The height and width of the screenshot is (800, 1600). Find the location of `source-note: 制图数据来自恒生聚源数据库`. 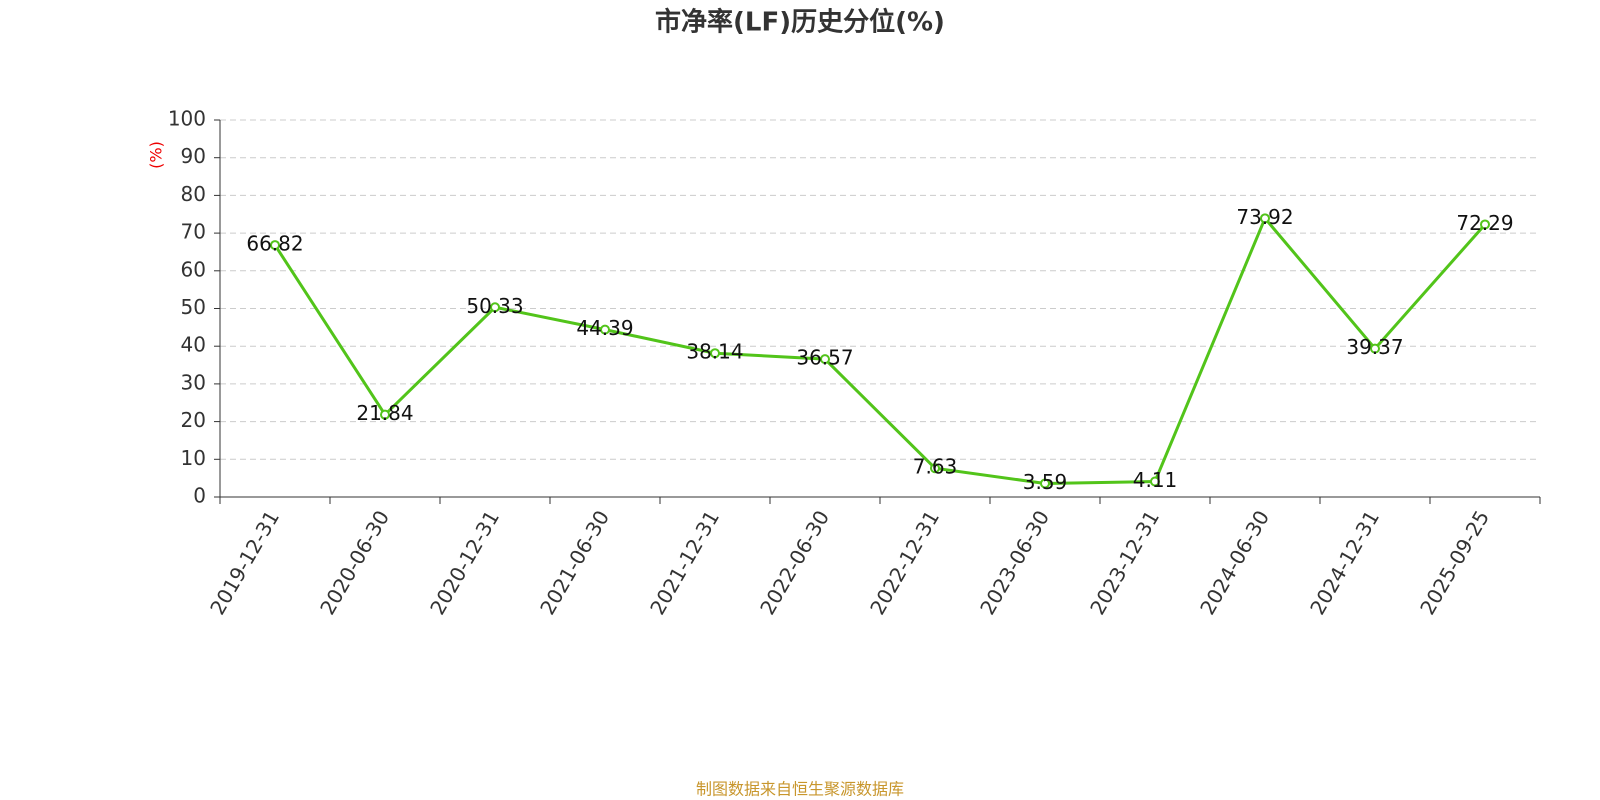

source-note: 制图数据来自恒生聚源数据库 is located at coordinates (800, 789).